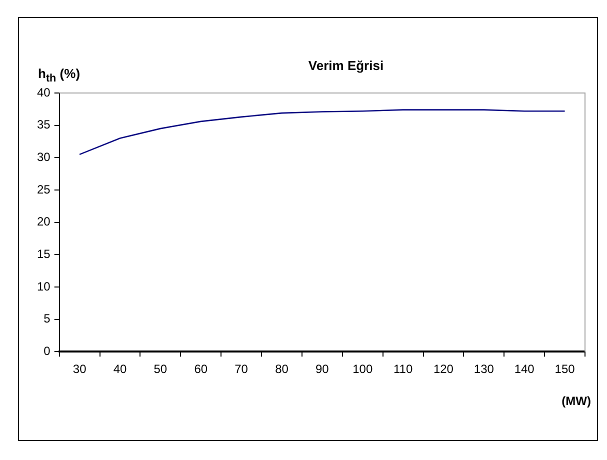 The width and height of the screenshot is (607, 460). I want to click on x-tick-label: 80, so click(282, 369).